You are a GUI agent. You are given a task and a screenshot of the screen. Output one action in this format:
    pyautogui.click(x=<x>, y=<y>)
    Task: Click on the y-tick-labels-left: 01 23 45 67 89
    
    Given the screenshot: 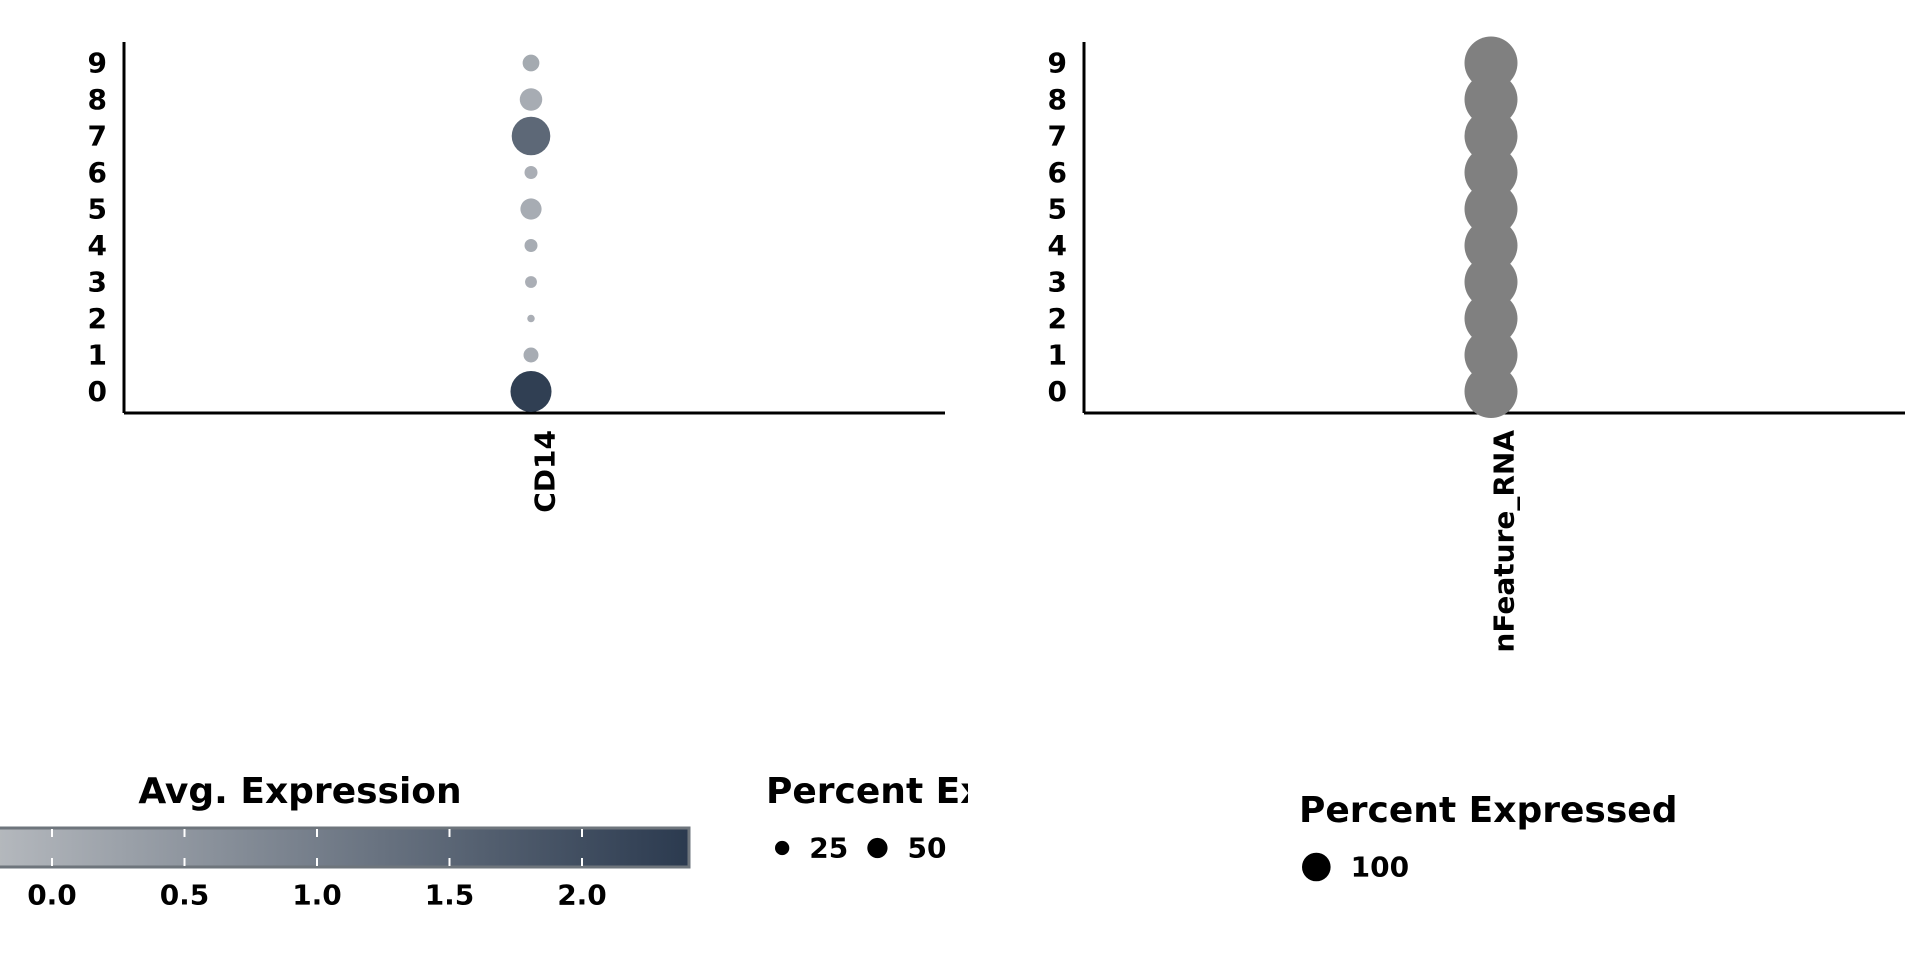 What is the action you would take?
    pyautogui.click(x=97, y=228)
    